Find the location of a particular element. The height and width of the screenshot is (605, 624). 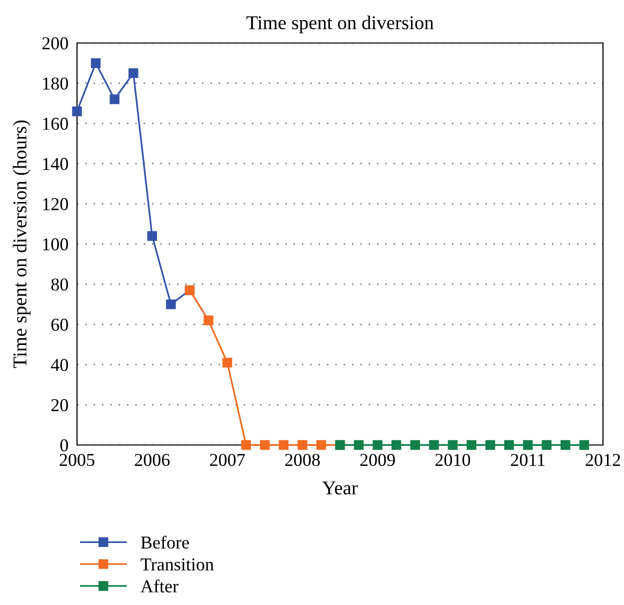

x-tick-label: 2007 is located at coordinates (227, 460).